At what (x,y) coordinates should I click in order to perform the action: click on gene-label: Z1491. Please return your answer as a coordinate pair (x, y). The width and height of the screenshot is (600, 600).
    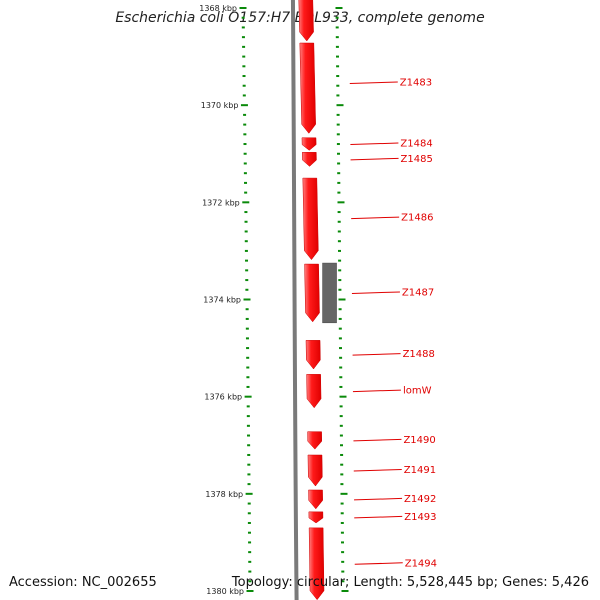
    Looking at the image, I should click on (420, 470).